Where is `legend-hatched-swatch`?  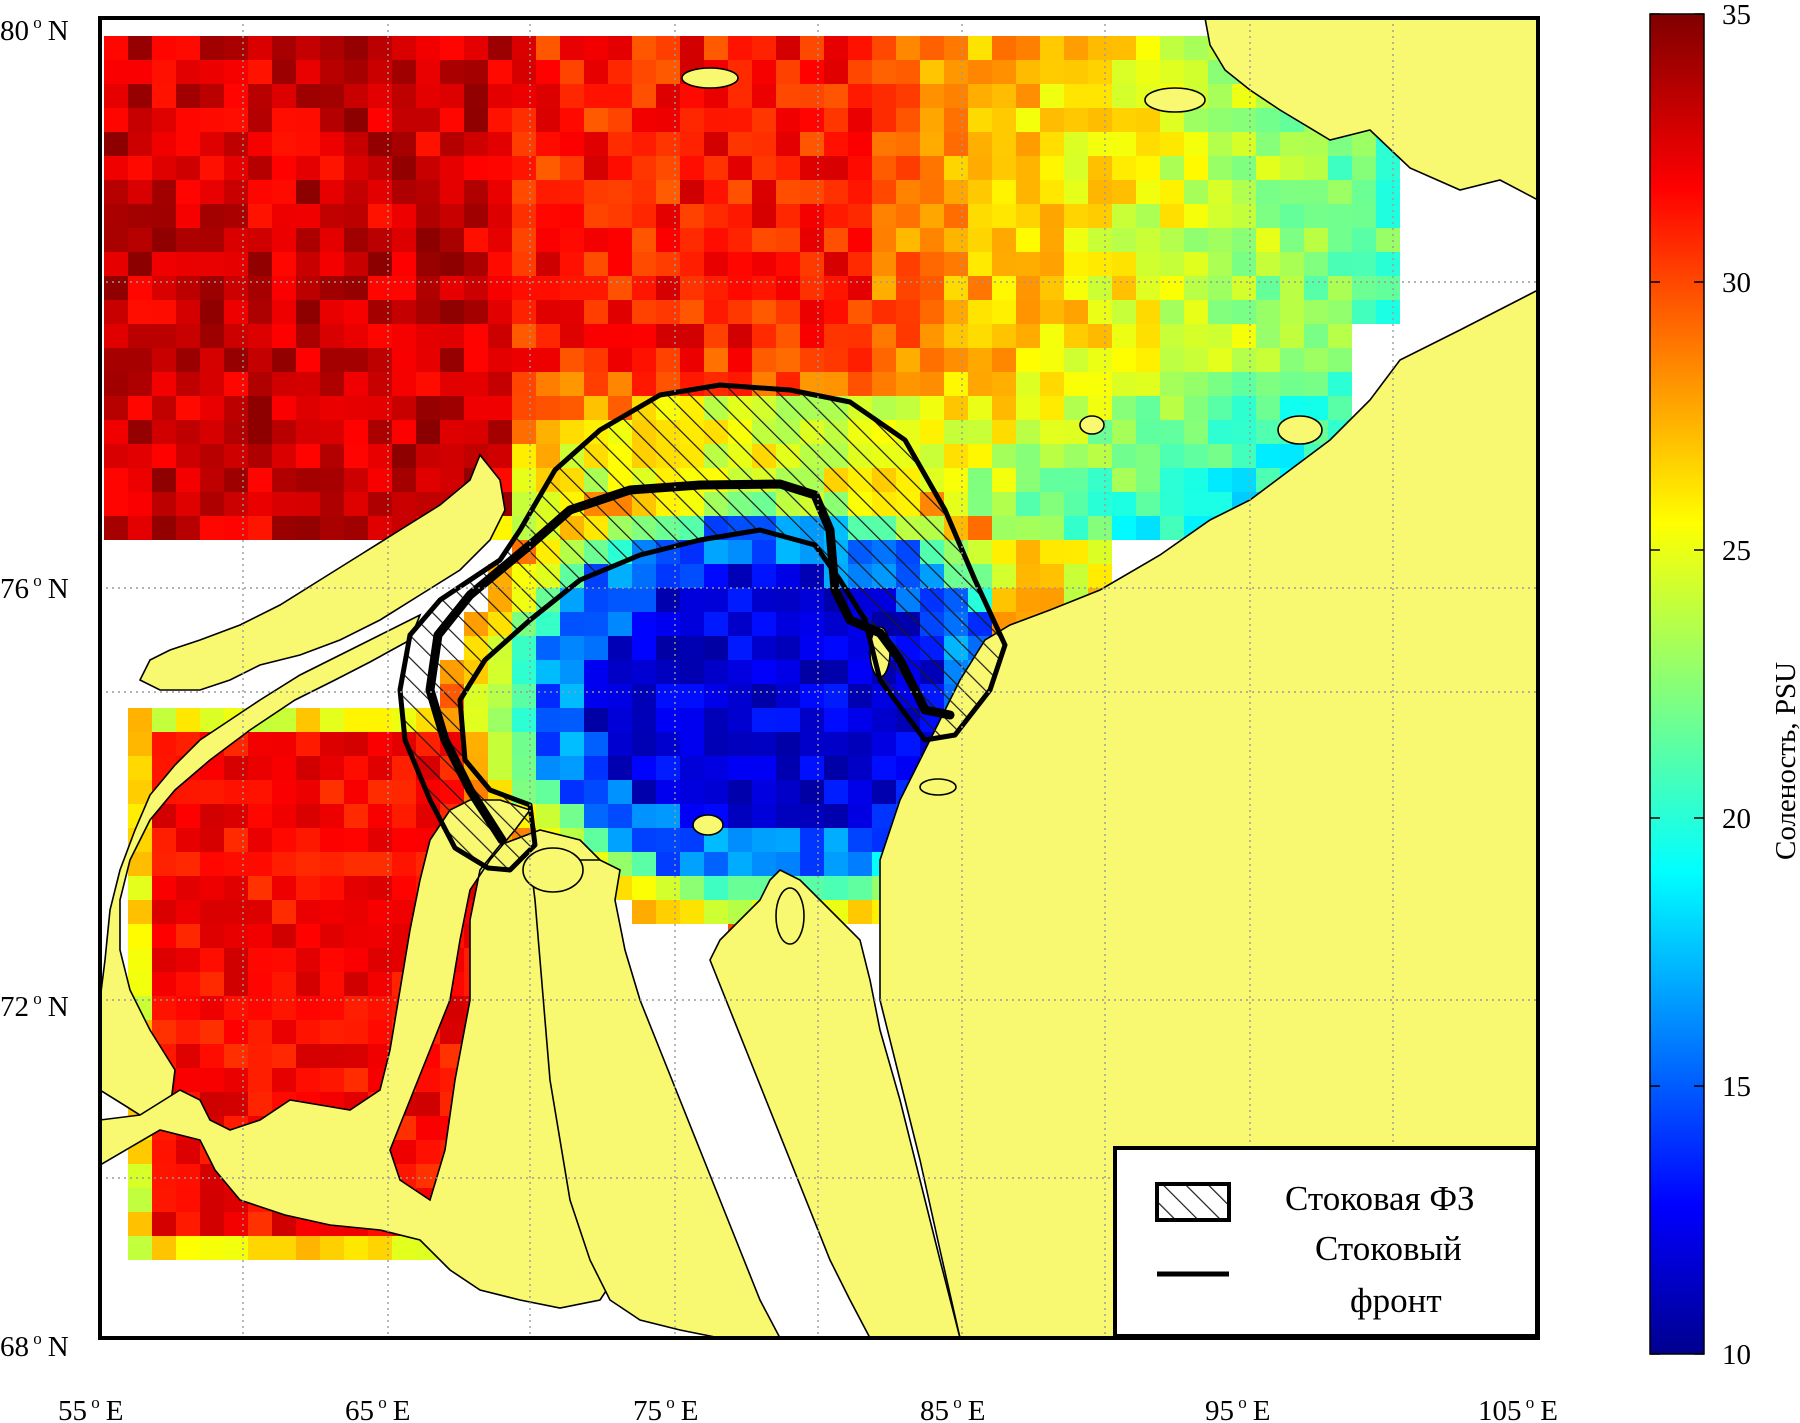 legend-hatched-swatch is located at coordinates (1193, 1202).